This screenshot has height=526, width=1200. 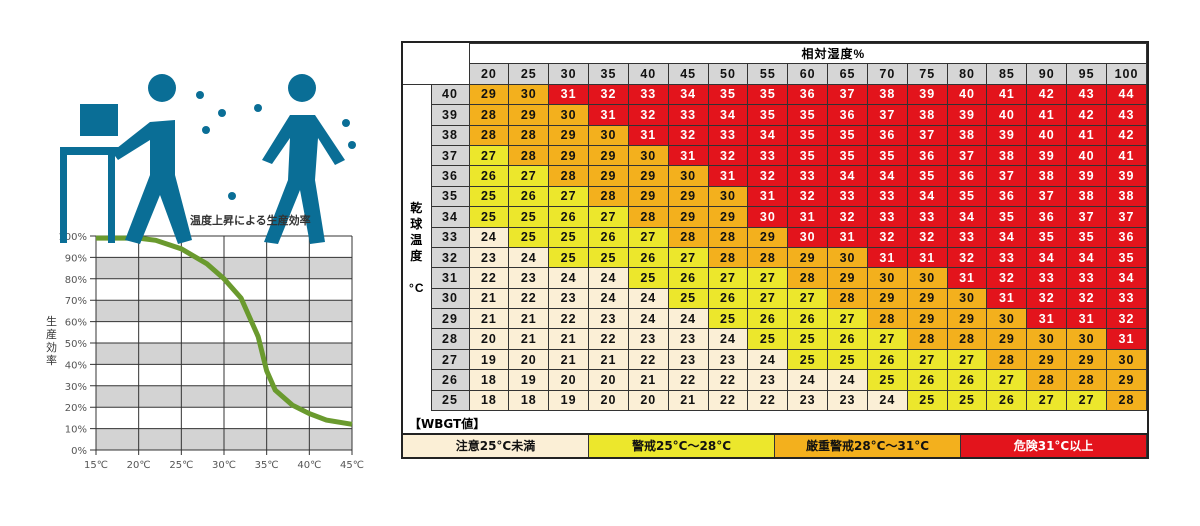 What do you see at coordinates (450, 298) in the screenshot?
I see `temperature-row-header: 30` at bounding box center [450, 298].